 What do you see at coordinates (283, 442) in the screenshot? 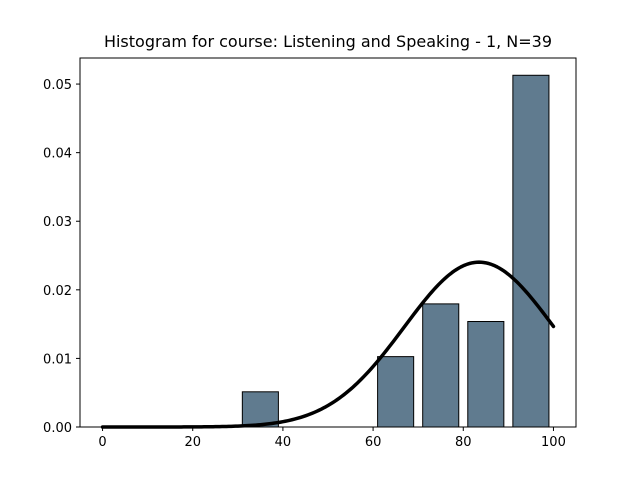
I see `x-tick-label-2: 40` at bounding box center [283, 442].